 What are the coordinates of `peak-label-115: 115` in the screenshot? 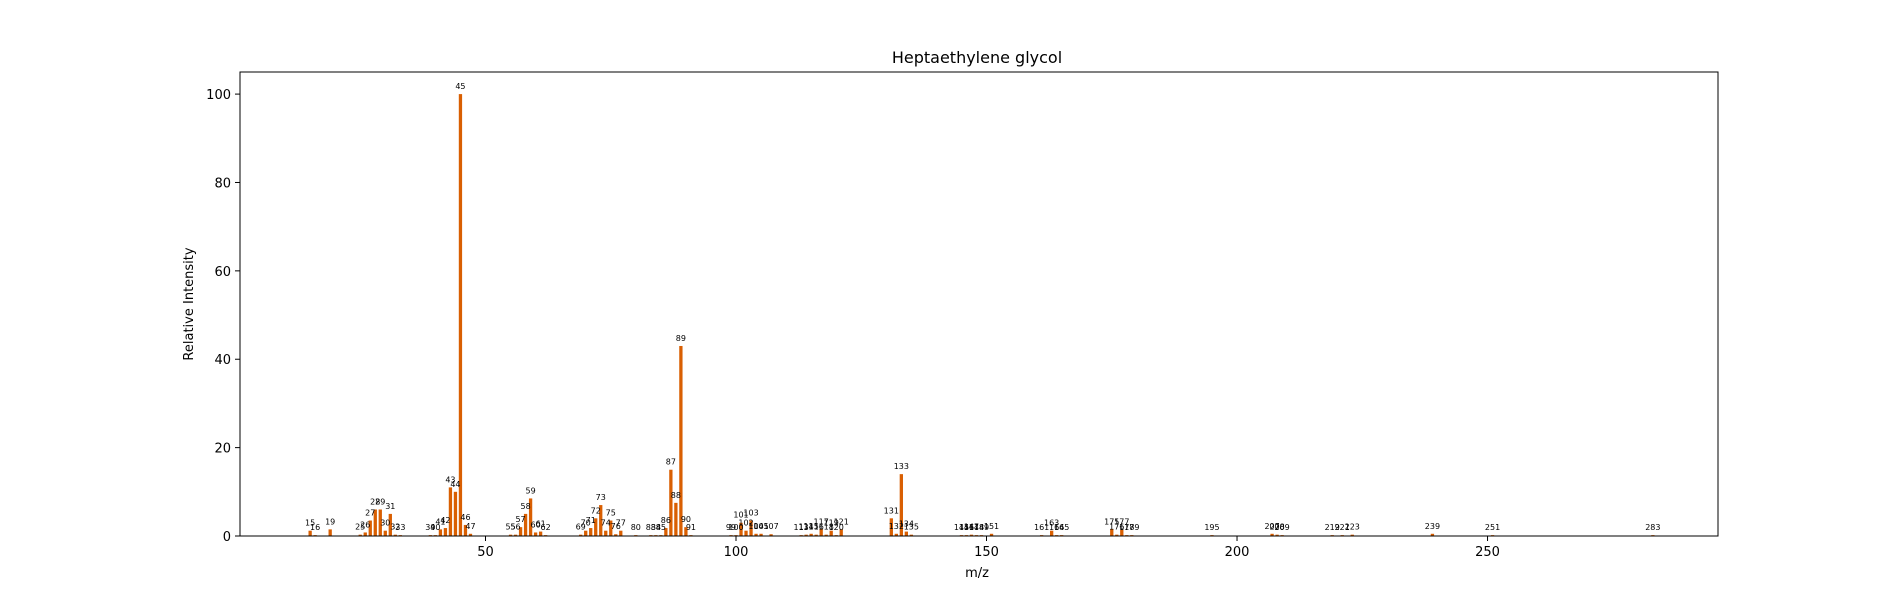 It's located at (811, 526).